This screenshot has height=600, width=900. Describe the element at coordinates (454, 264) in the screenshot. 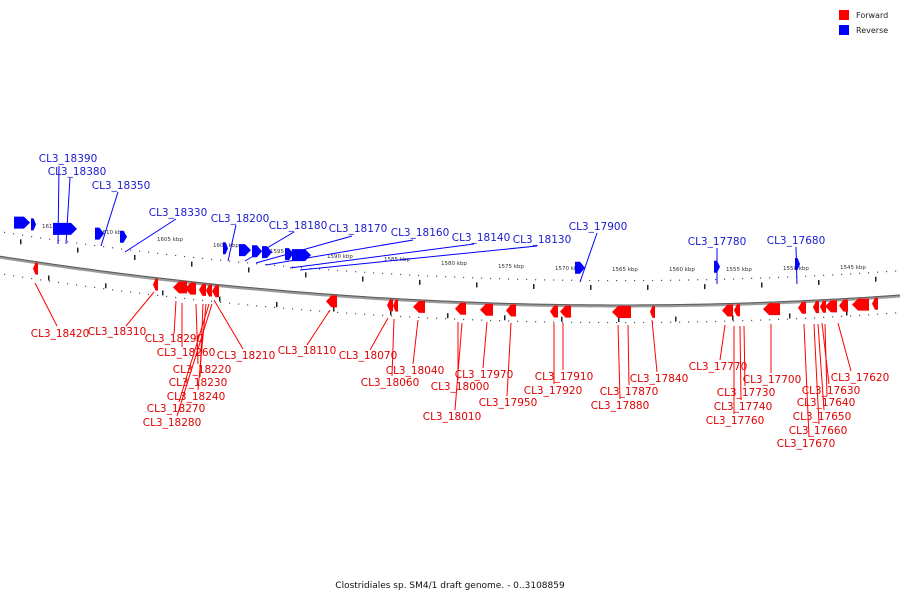

I see `kbp-tick-label: 1580 kbp` at that location.